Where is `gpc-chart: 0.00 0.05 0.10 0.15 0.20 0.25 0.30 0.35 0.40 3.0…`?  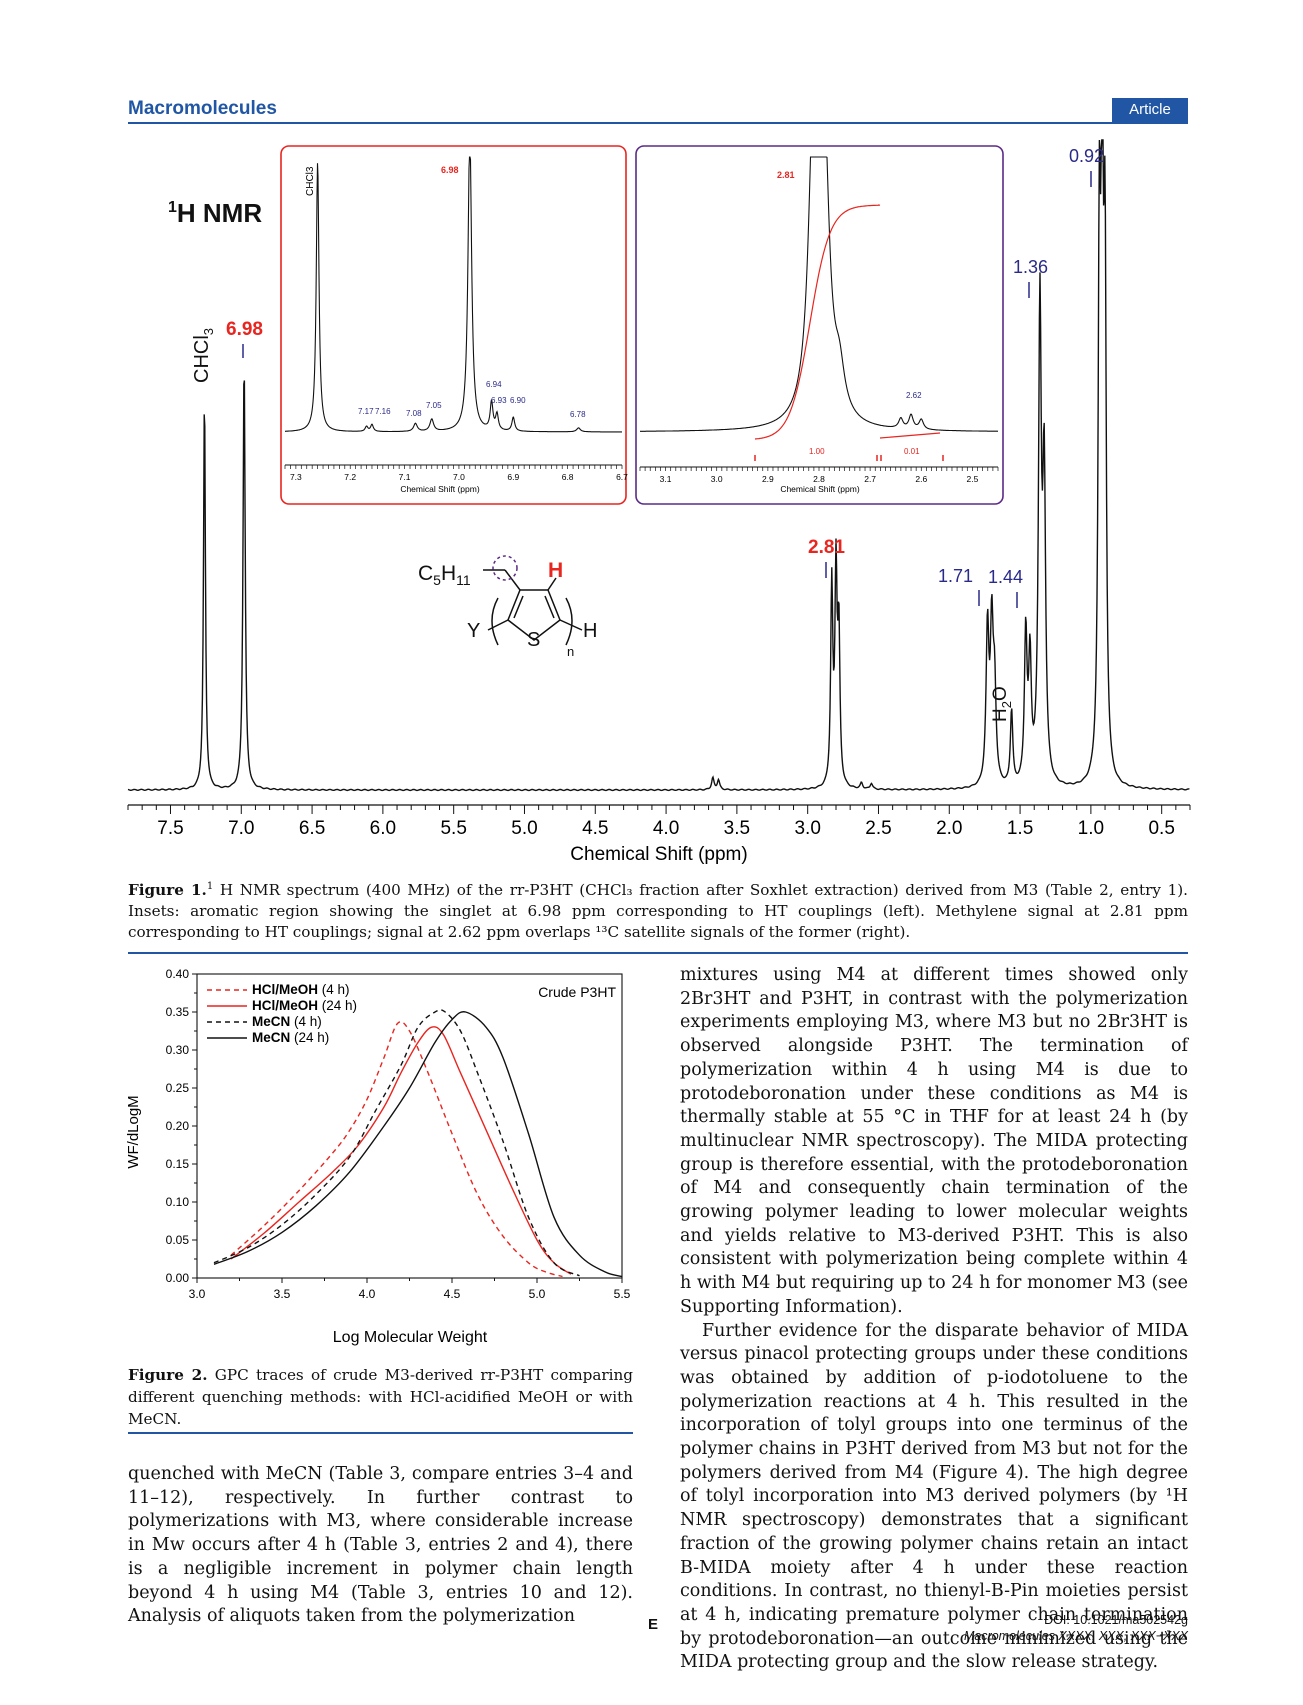
gpc-chart: 0.00 0.05 0.10 0.15 0.20 0.25 0.30 0.35 0.40 3.0… is located at coordinates (378, 1156).